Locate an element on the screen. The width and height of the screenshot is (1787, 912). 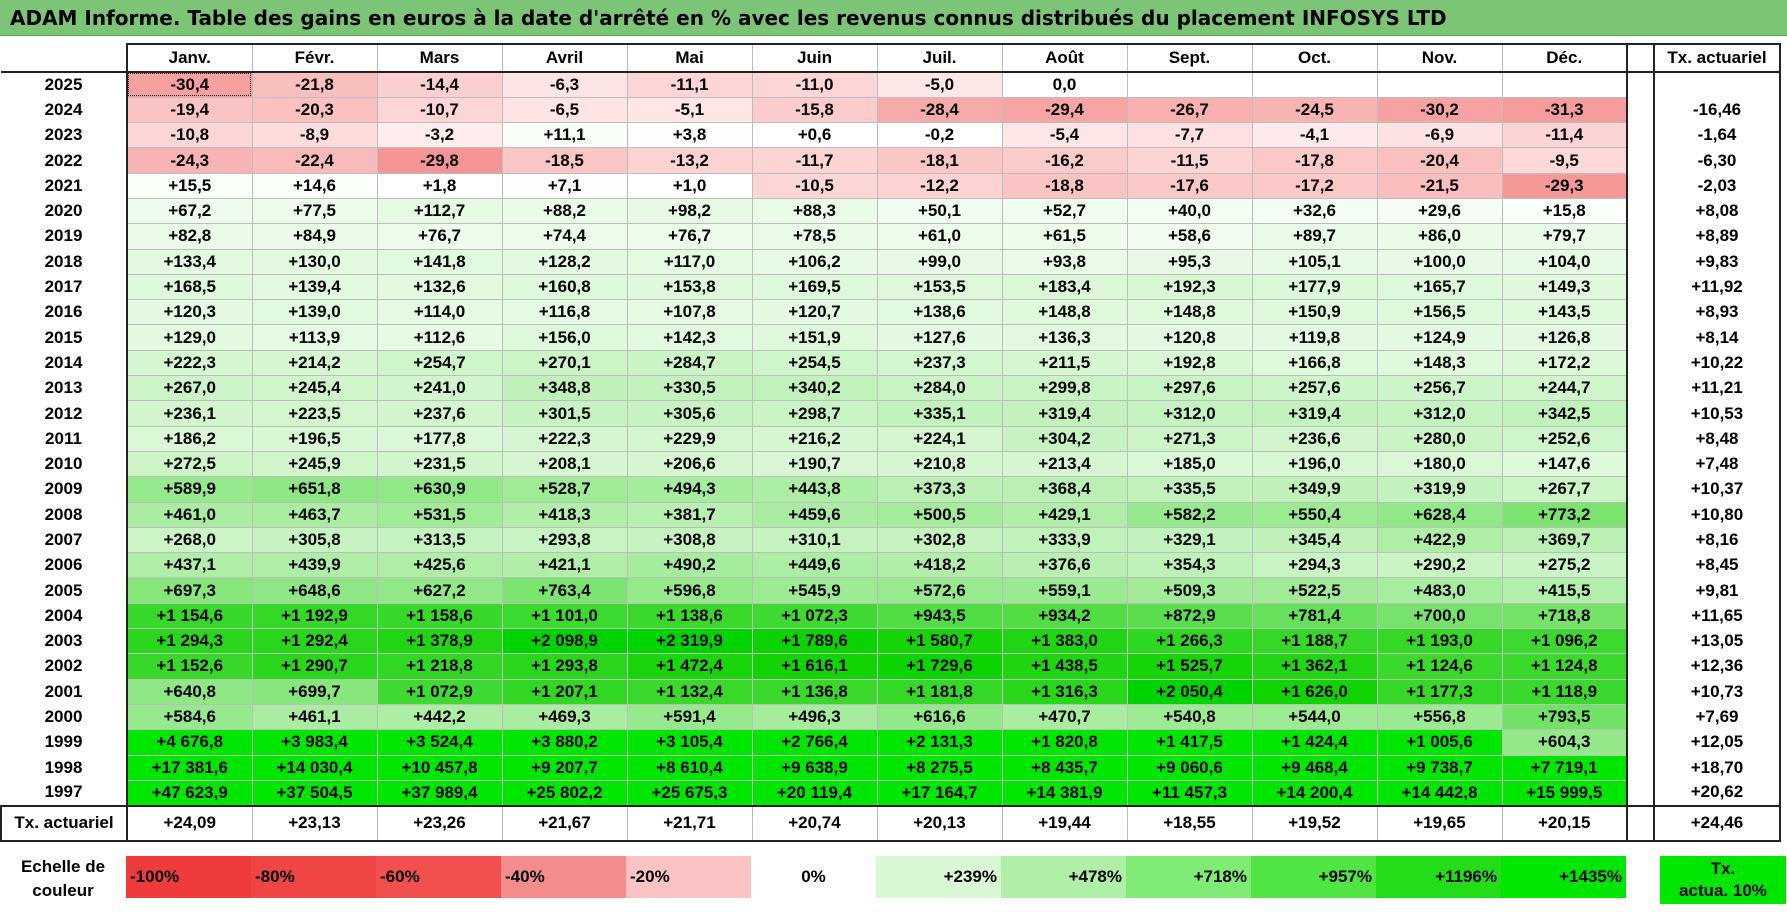
tx-cell: -2,03 is located at coordinates (1717, 186).